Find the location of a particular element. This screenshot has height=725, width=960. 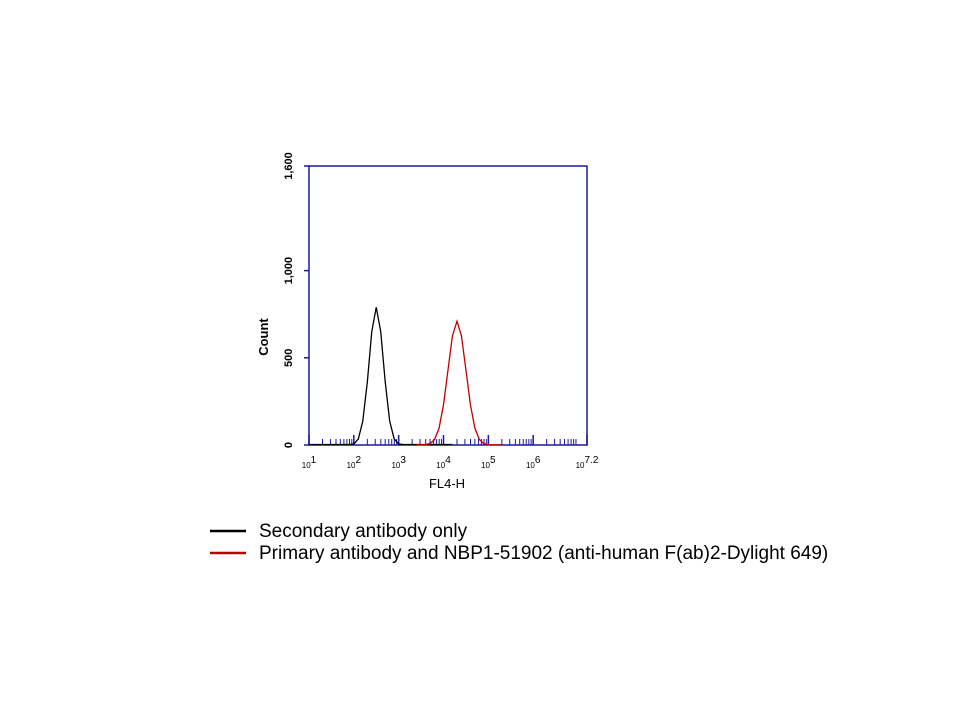

x-tick-label: 10³ is located at coordinates (398, 462).